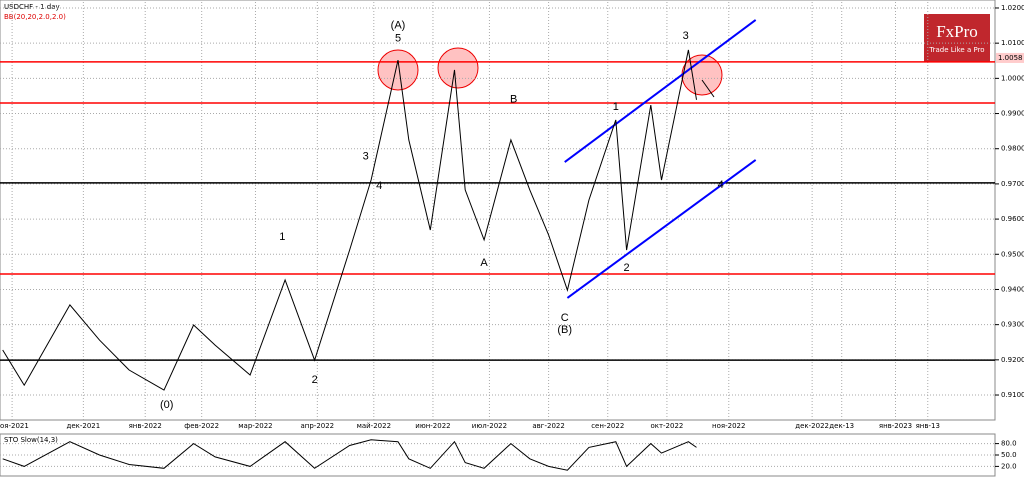 This screenshot has width=1024, height=479. I want to click on price-line, so click(349, 455).